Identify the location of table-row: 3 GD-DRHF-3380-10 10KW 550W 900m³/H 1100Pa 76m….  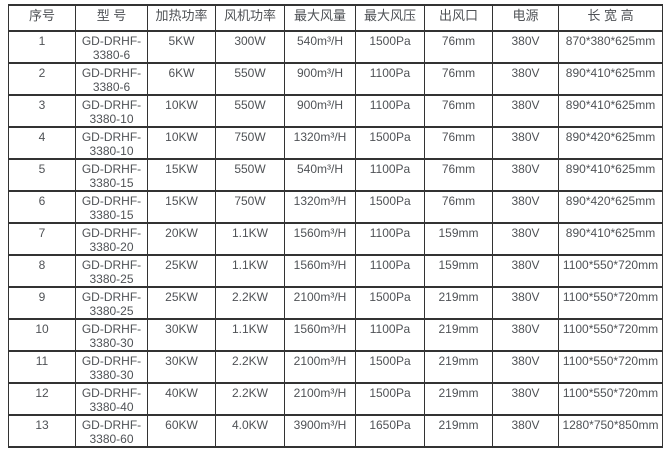
(335, 111).